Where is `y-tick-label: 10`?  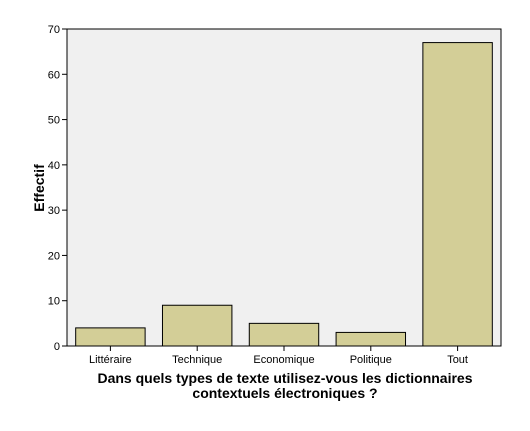 y-tick-label: 10 is located at coordinates (54, 302).